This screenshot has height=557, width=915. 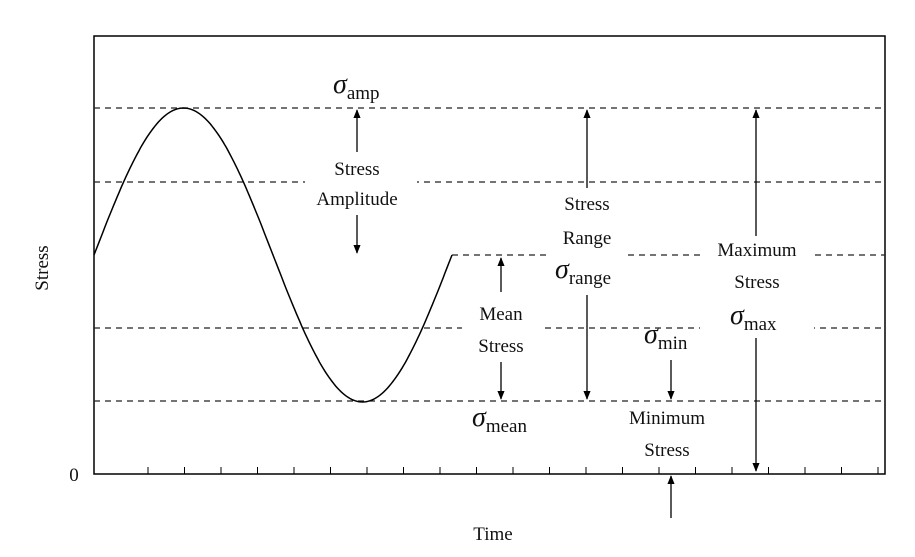 I want to click on minimum-stress-annotation: σmin Minimum Stress, so click(x=671, y=418).